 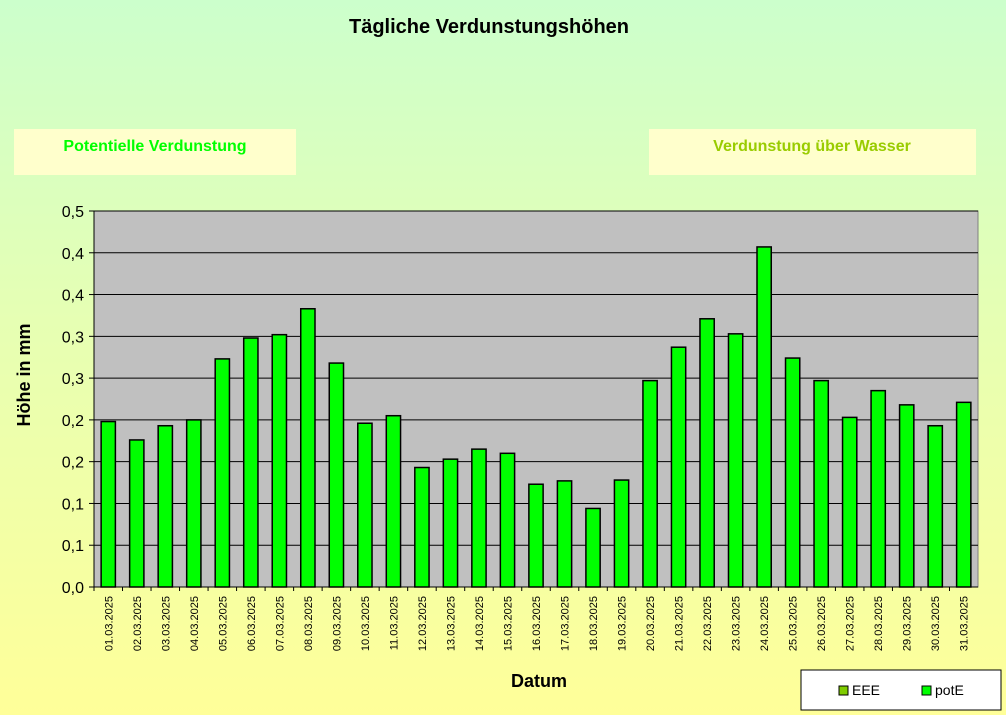 What do you see at coordinates (737, 623) in the screenshot?
I see `x-tick-label: 23.03.2025` at bounding box center [737, 623].